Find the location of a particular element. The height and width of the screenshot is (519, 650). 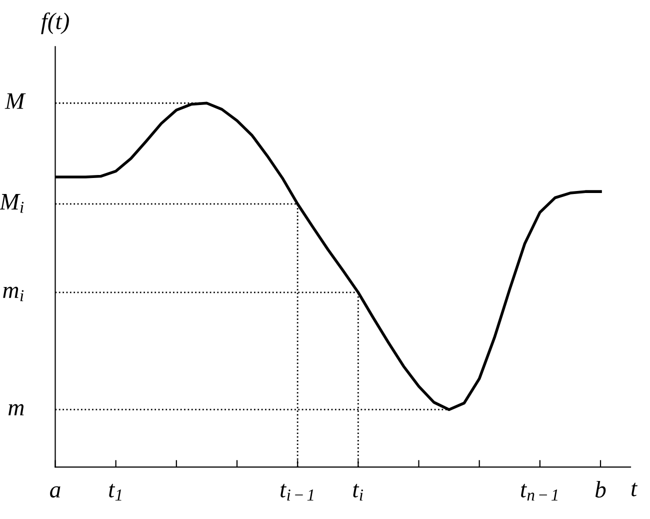

ref-line-label: M is located at coordinates (15, 101).